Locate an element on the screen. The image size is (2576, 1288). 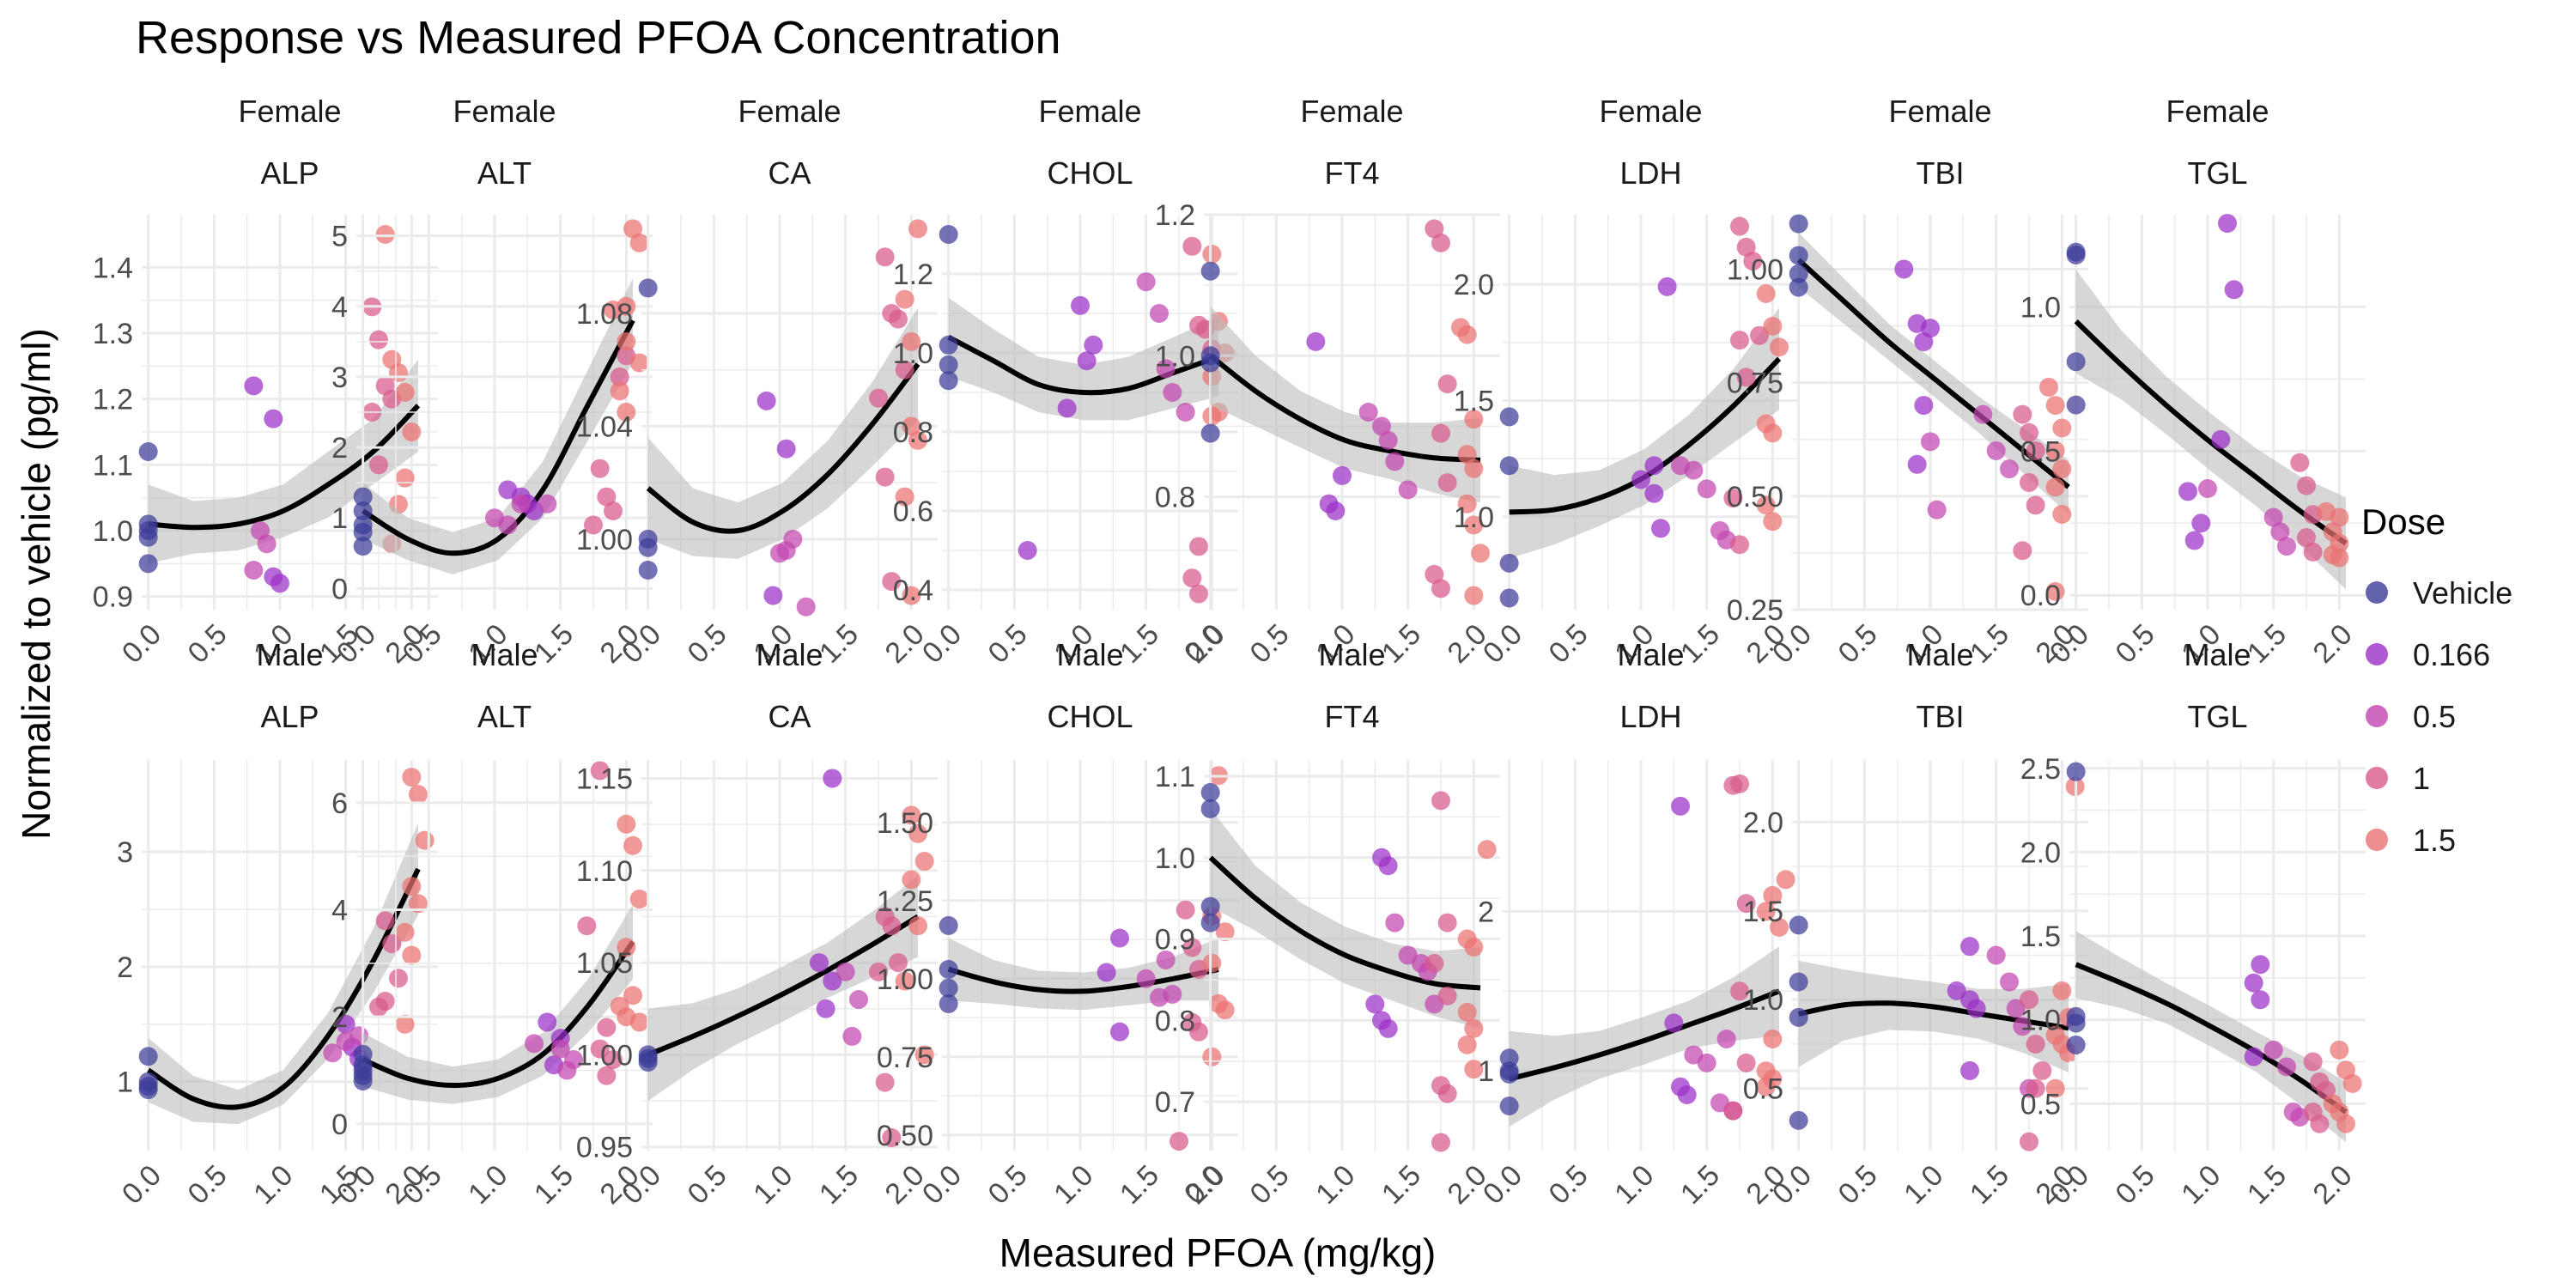
y-tick-label: 0.8 is located at coordinates (913, 432).